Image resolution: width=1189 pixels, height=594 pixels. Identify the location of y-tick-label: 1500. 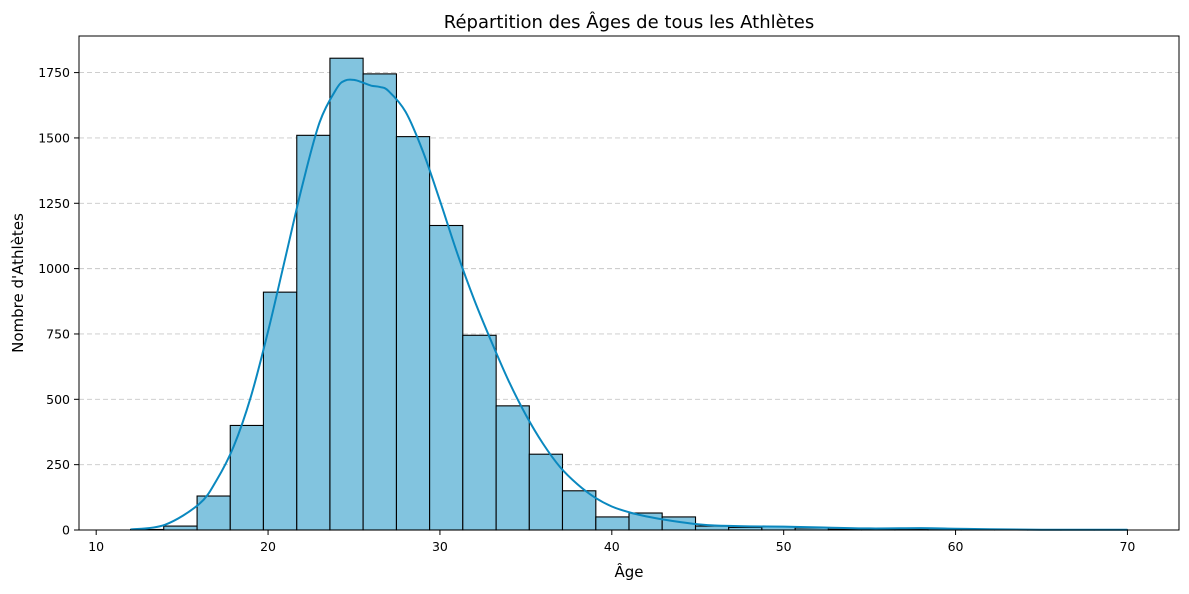
(54, 137).